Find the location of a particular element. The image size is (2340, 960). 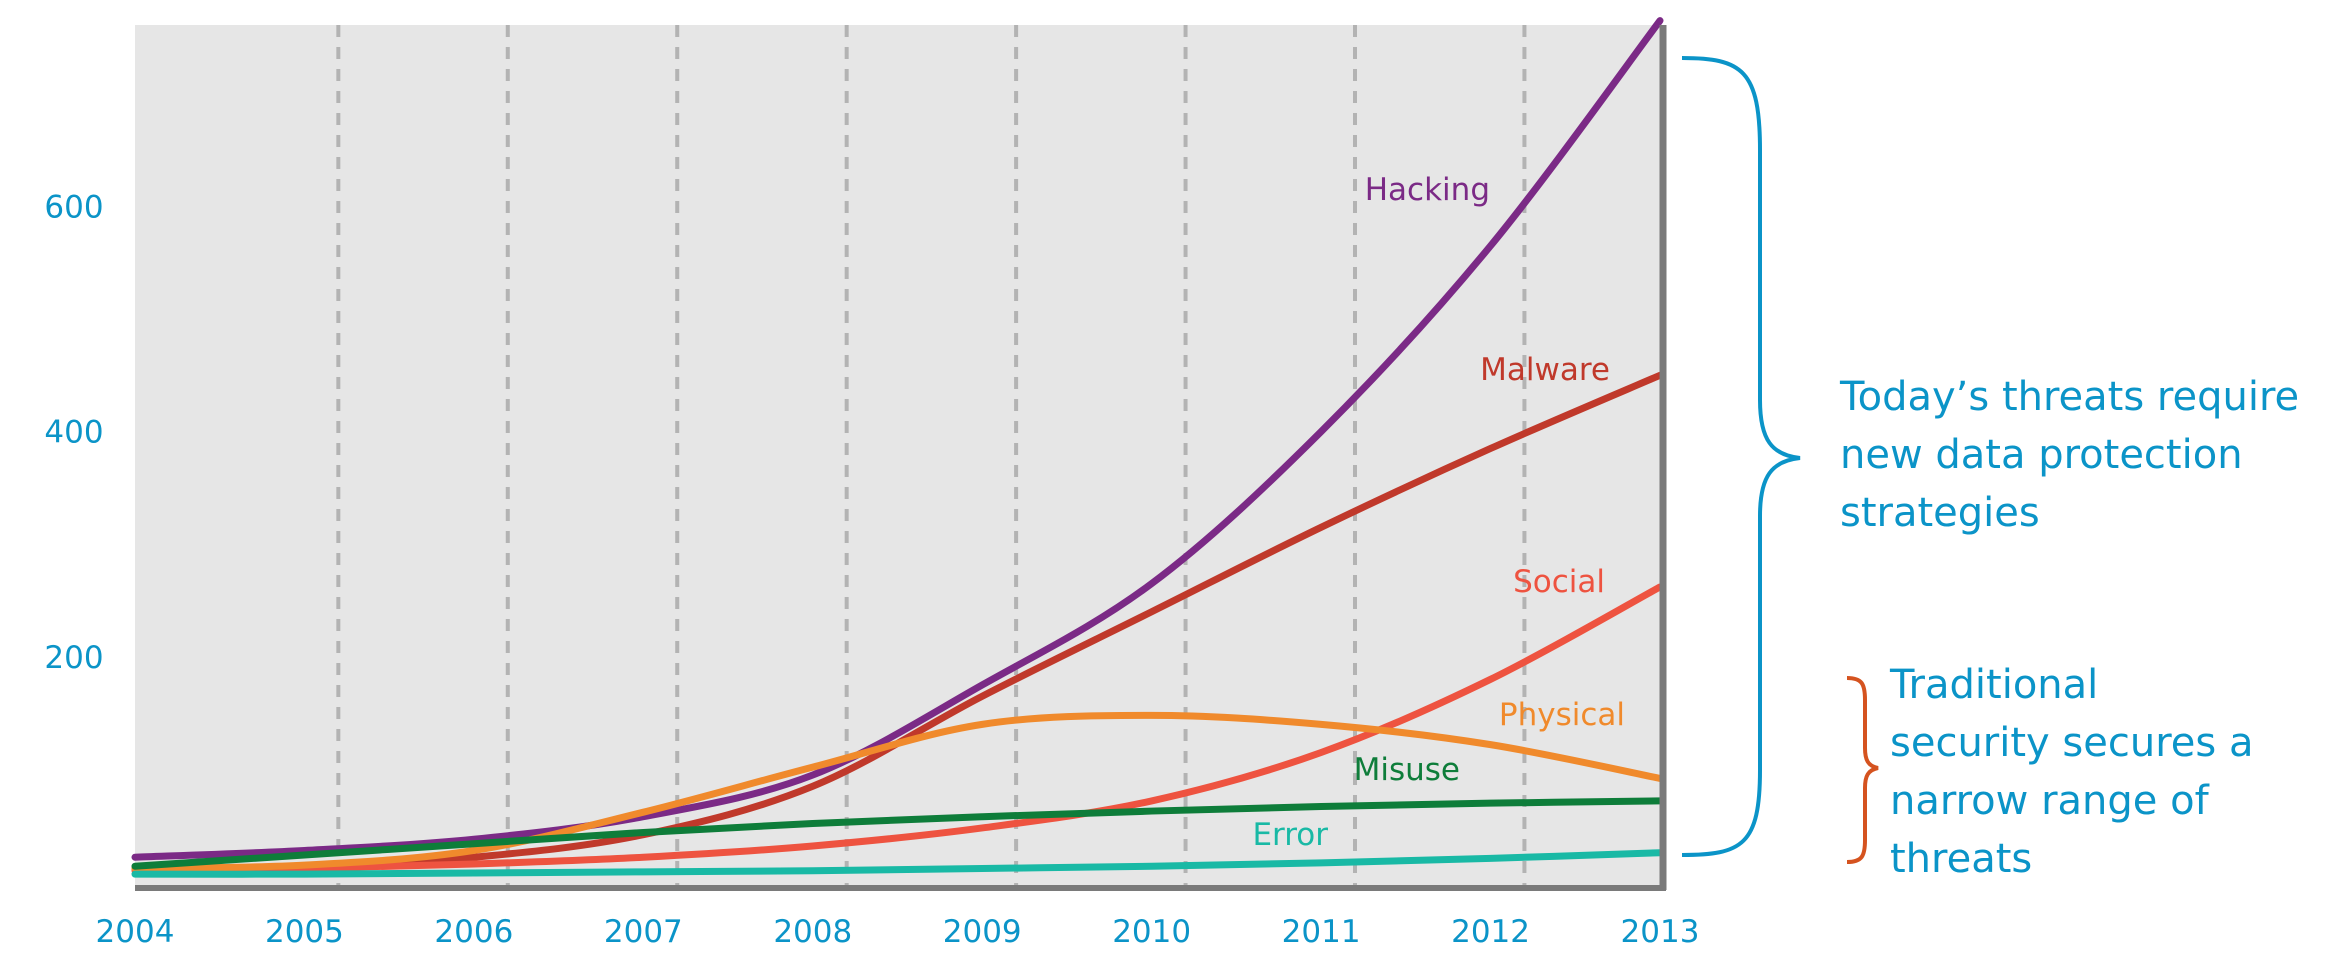

annotation-bottom-line: threats is located at coordinates (1961, 859).